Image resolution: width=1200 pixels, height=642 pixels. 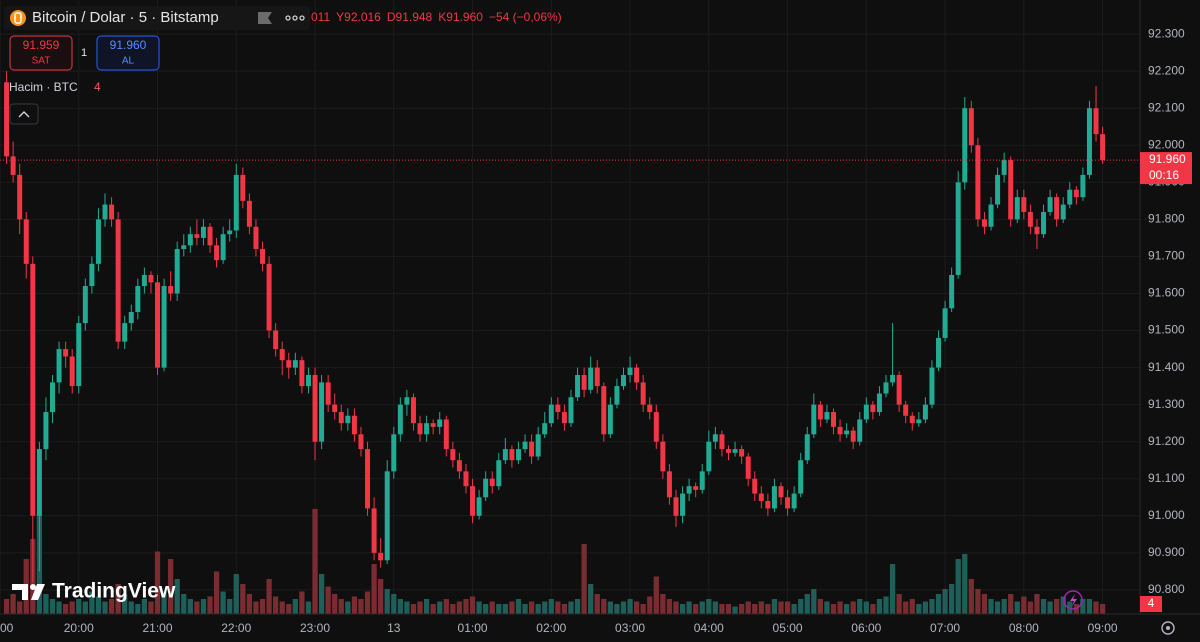 What do you see at coordinates (1151, 604) in the screenshot?
I see `volume-badge` at bounding box center [1151, 604].